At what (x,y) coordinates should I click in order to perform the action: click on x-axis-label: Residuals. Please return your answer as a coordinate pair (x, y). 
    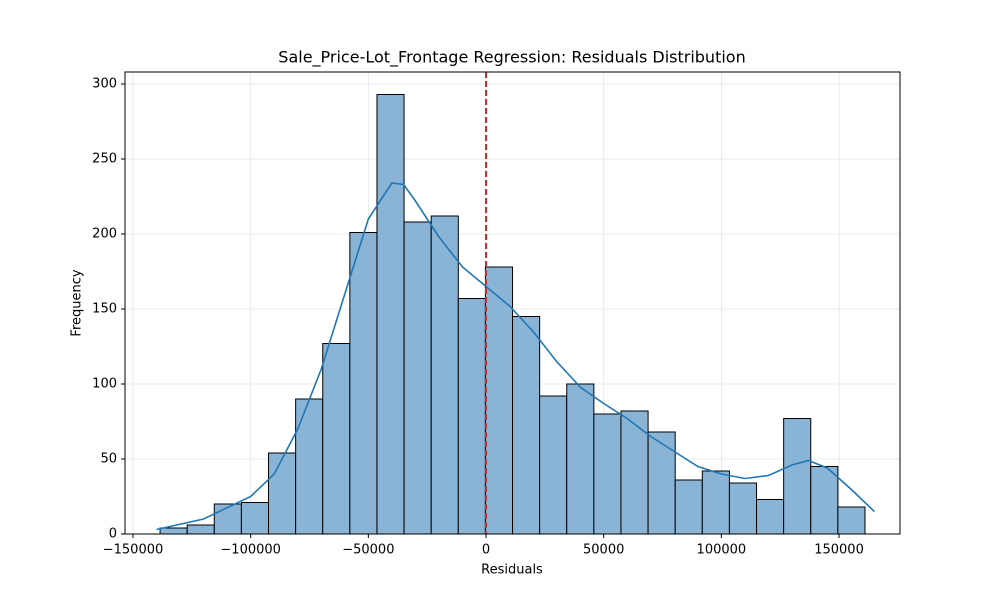
    Looking at the image, I should click on (512, 570).